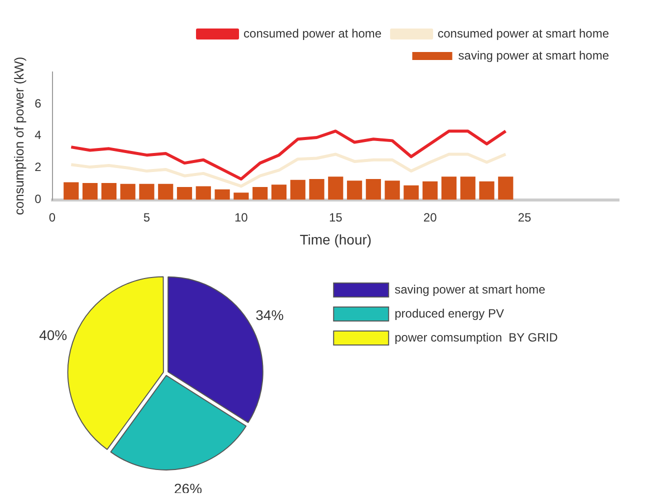 This screenshot has height=503, width=667. Describe the element at coordinates (336, 239) in the screenshot. I see `x-axis-title: Time (hour)` at that location.